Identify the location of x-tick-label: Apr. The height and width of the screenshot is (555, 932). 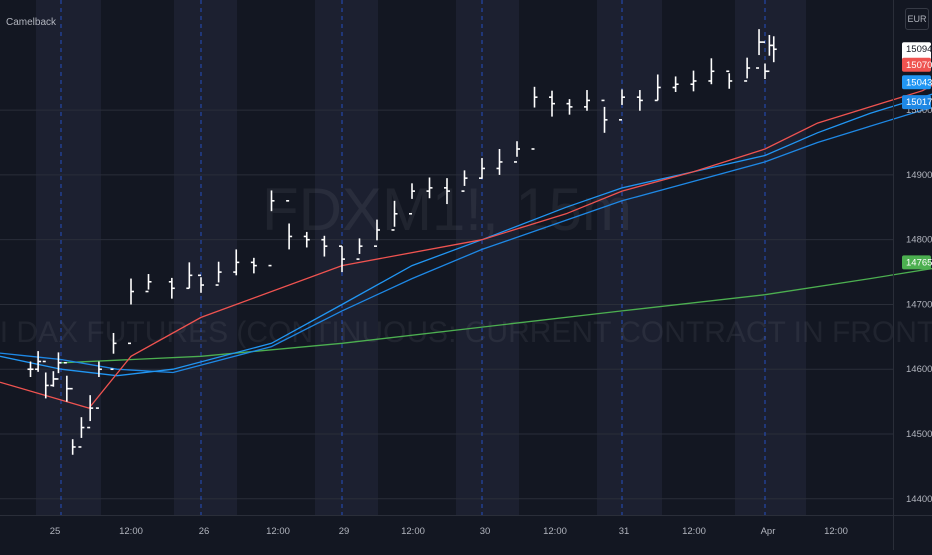
(768, 531).